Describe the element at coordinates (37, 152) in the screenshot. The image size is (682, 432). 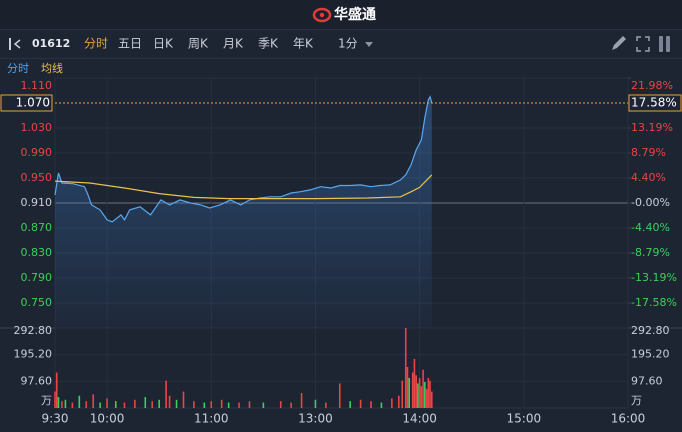
I see `y-tick-label: 0.990` at that location.